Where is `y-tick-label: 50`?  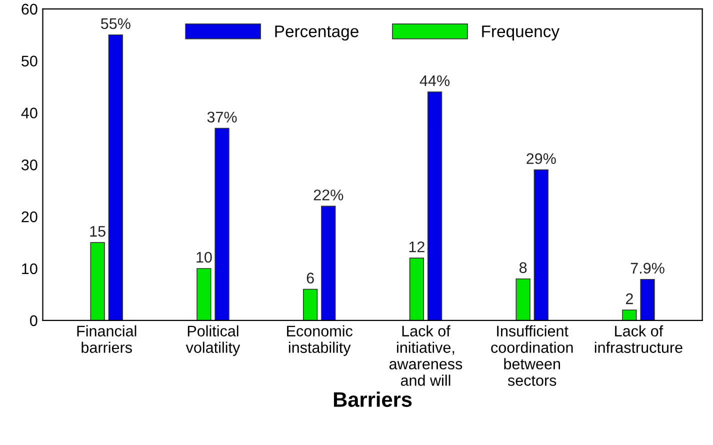
y-tick-label: 50 is located at coordinates (30, 61).